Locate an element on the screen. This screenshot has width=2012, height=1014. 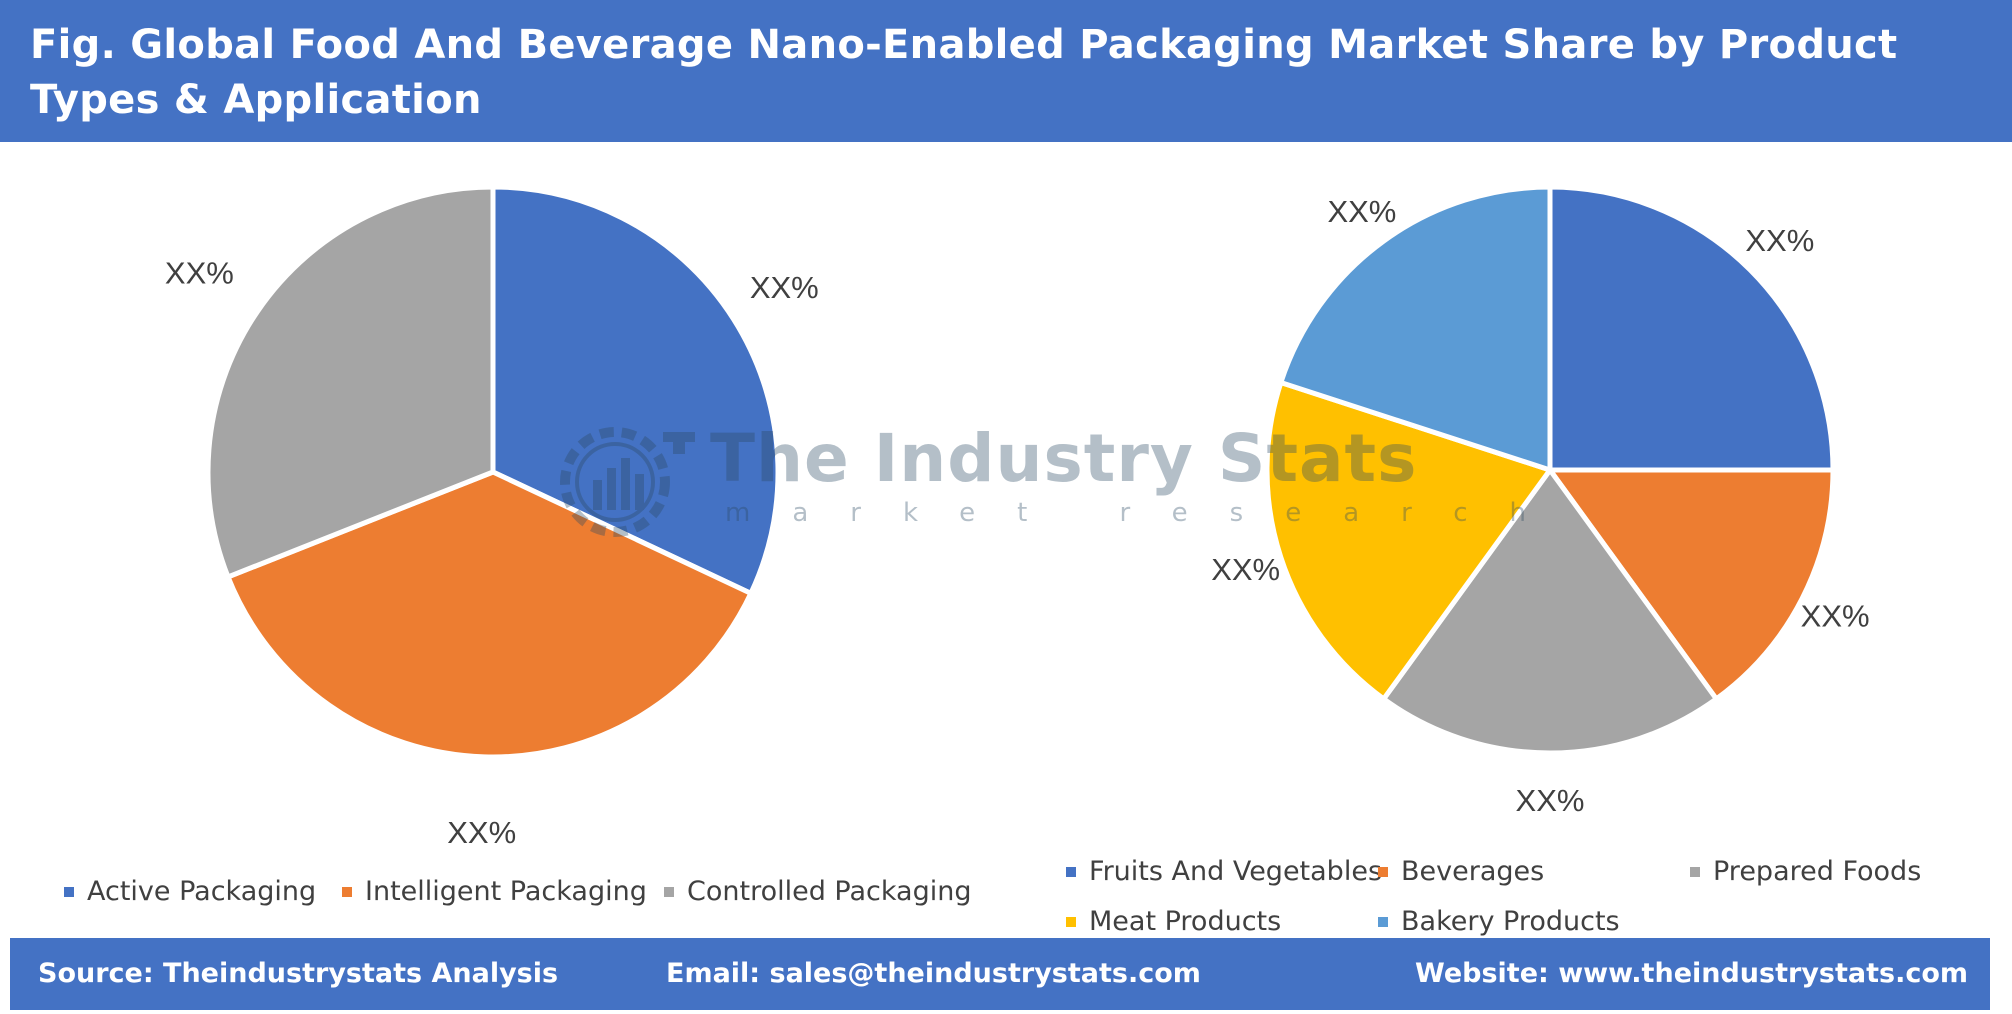
footer-email: Email: sales@theindustrystats.com is located at coordinates (933, 973).